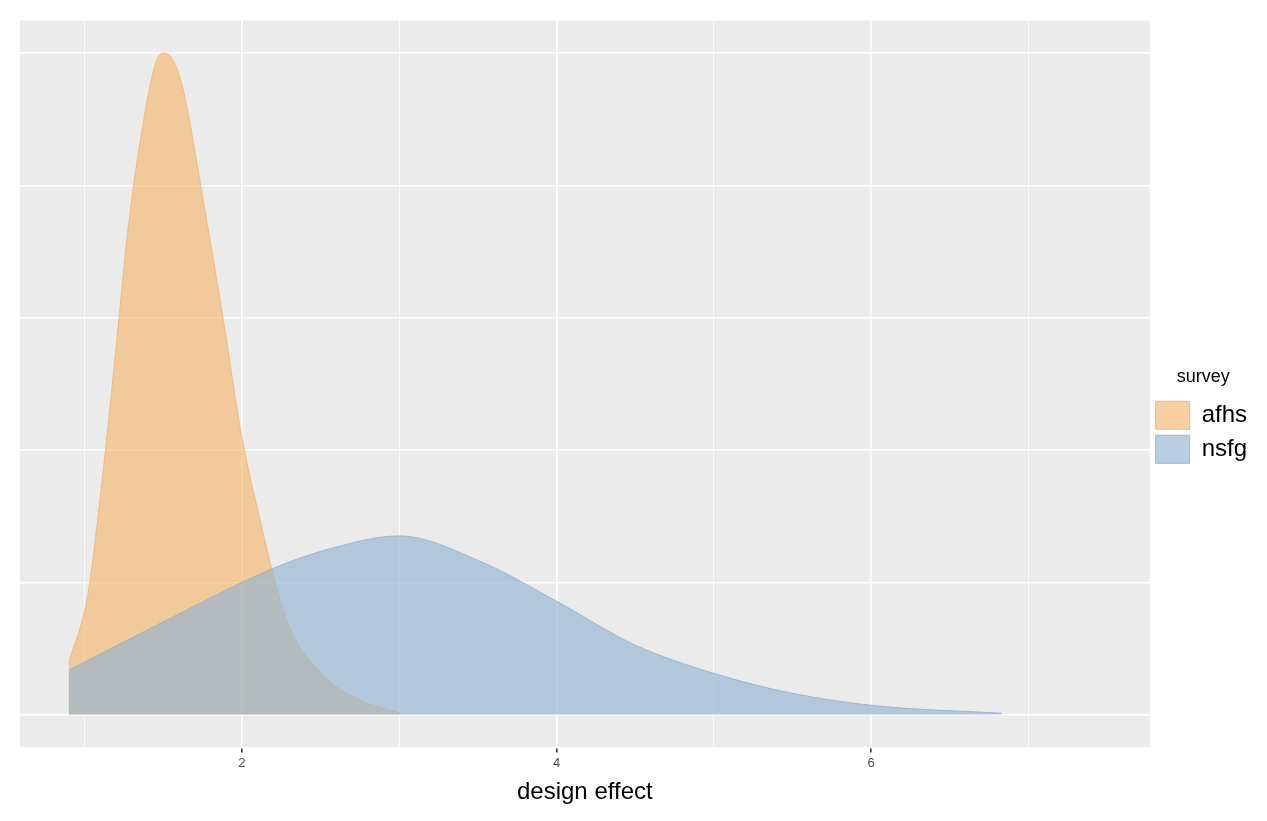 This screenshot has width=1267, height=821. Describe the element at coordinates (1203, 375) in the screenshot. I see `legend-title: survey` at that location.